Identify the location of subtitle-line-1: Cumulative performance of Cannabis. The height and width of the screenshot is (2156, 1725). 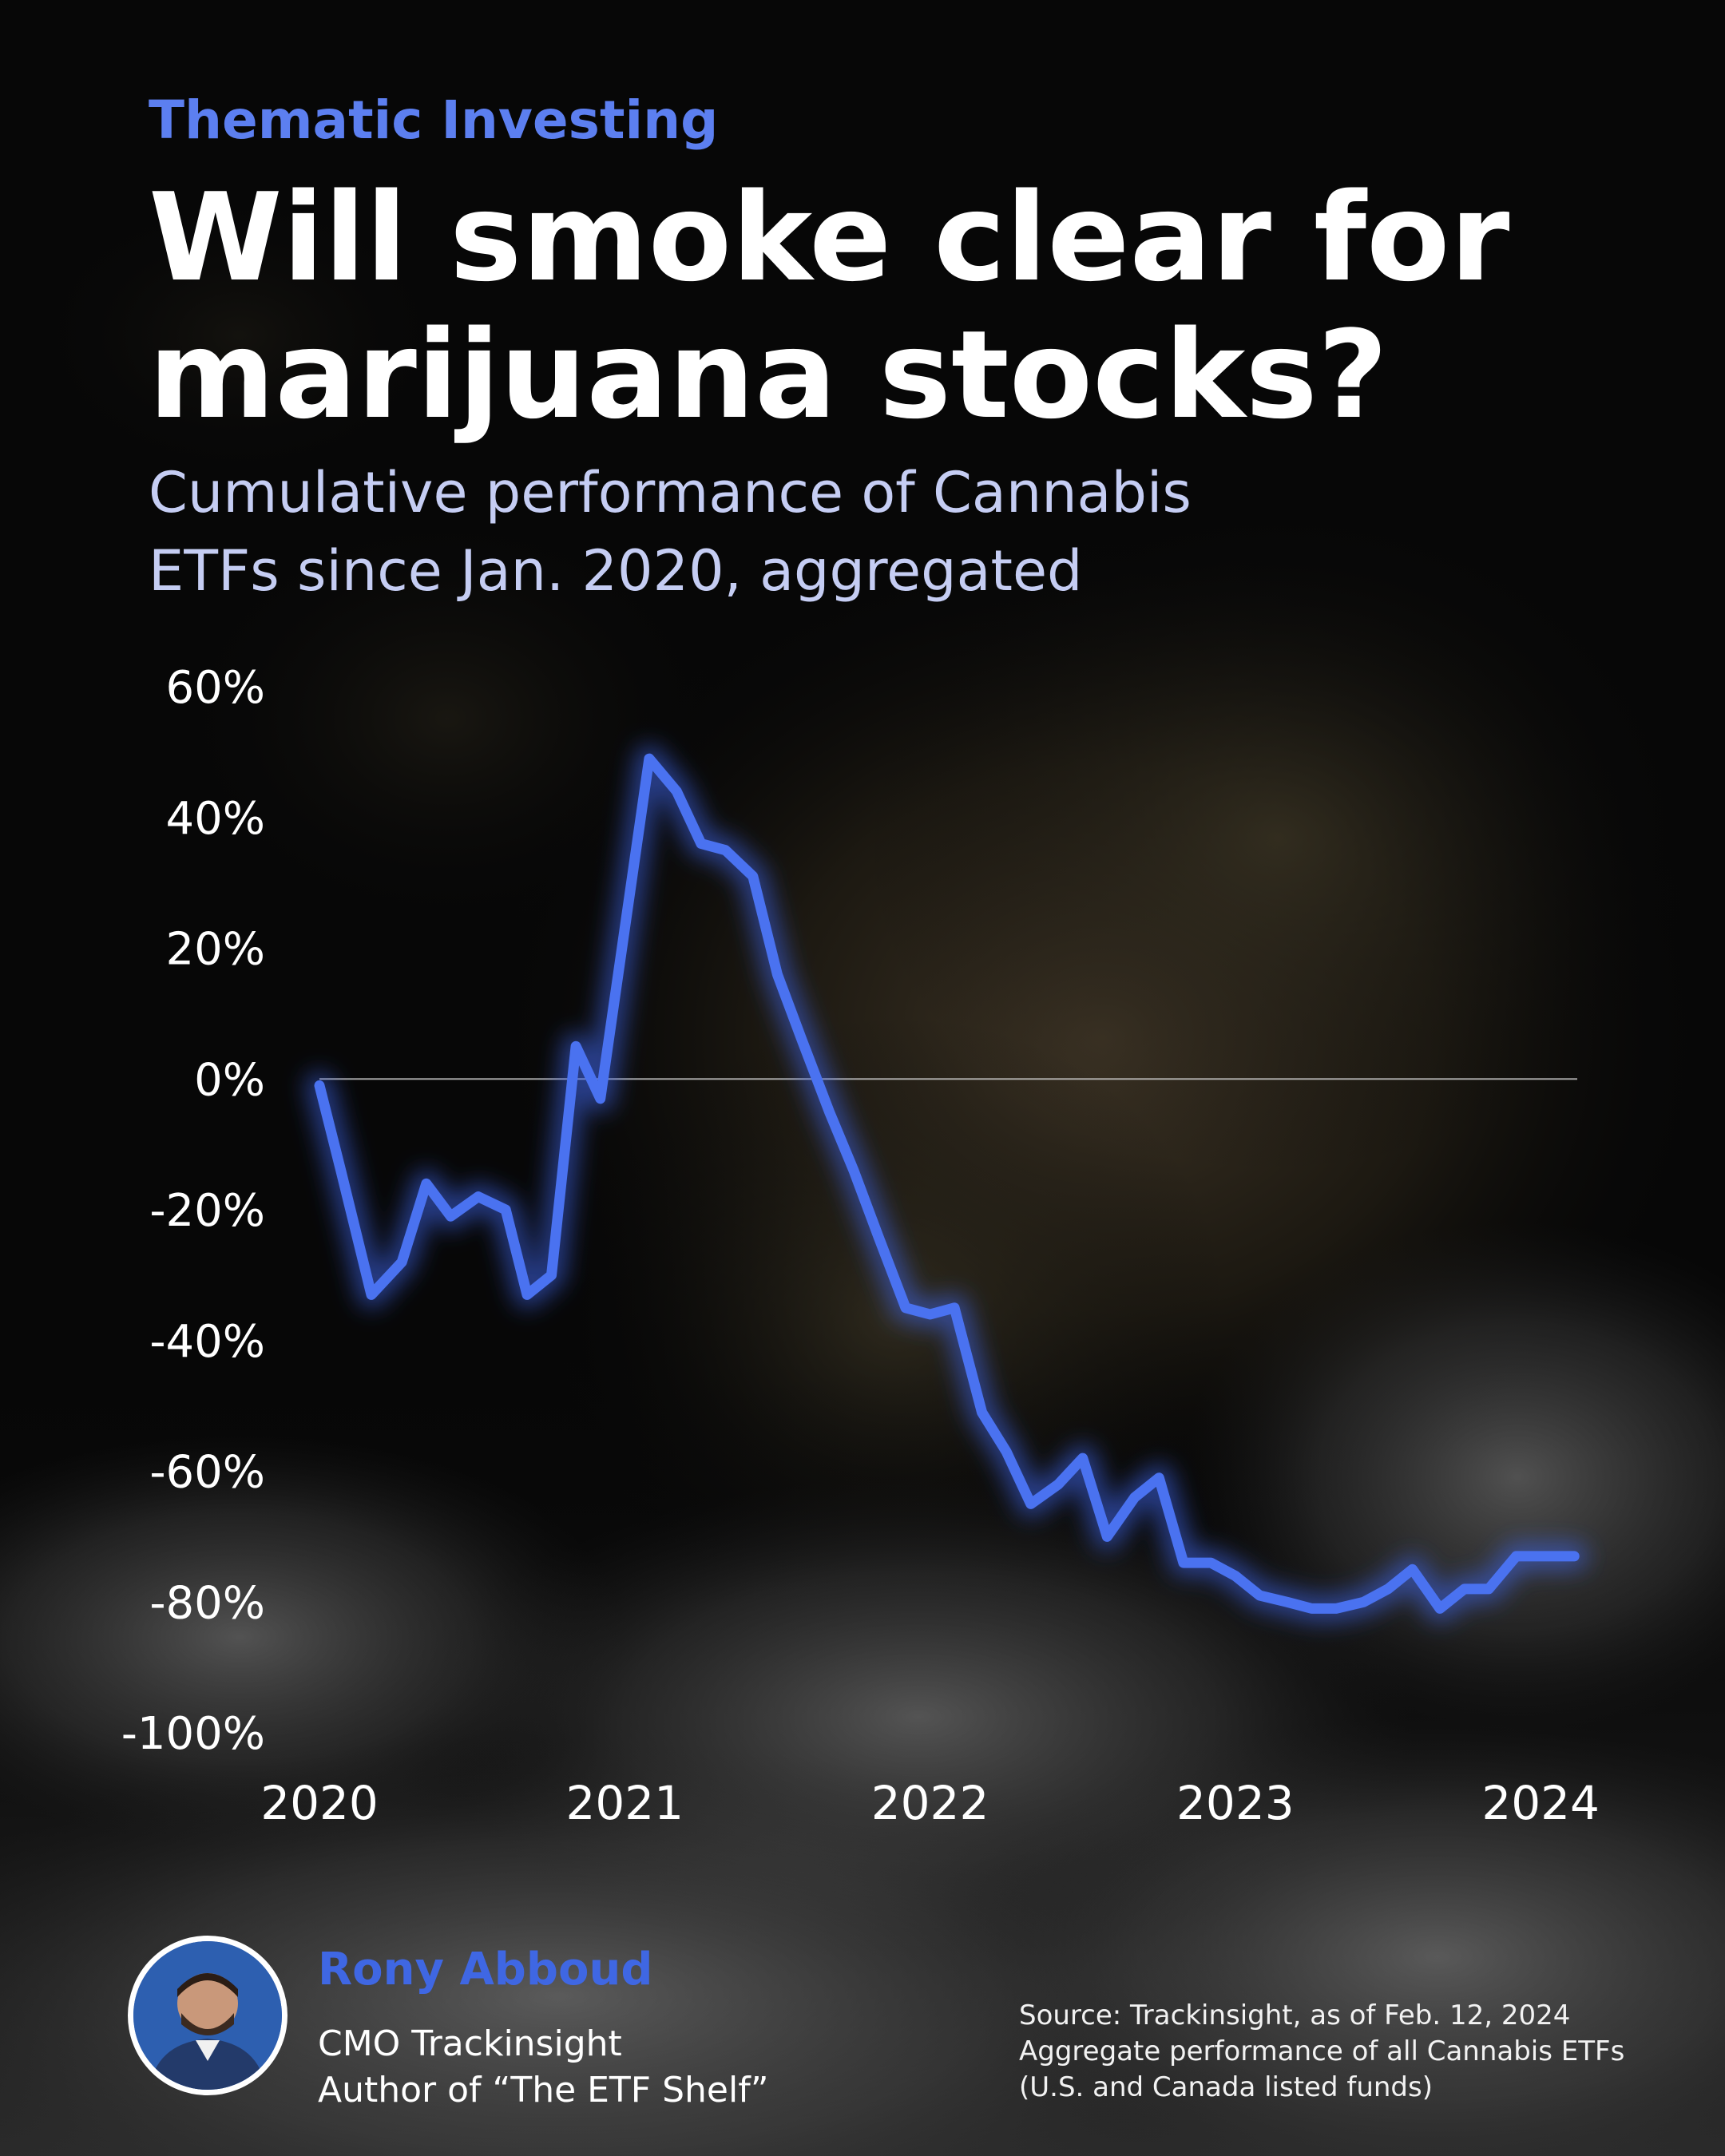
(671, 492).